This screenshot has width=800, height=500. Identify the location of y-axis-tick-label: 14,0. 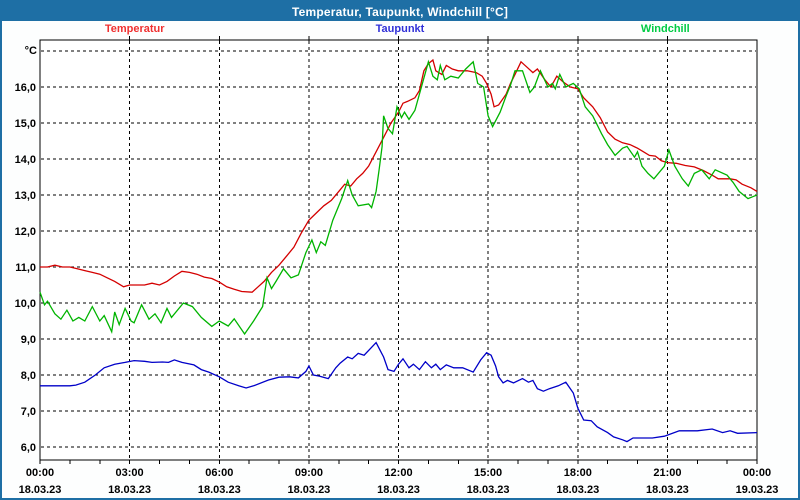
(25, 160).